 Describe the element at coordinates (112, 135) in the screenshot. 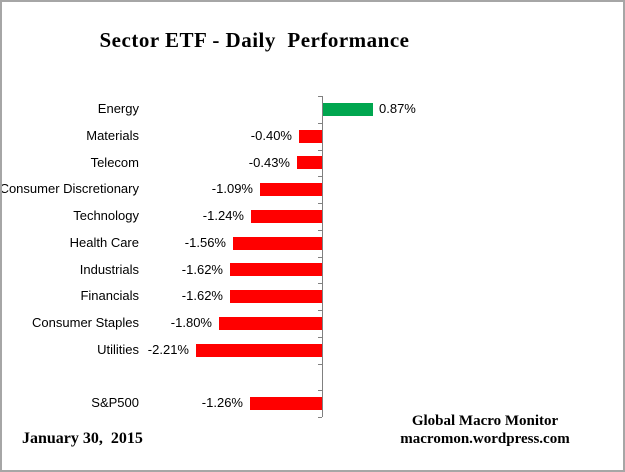

I see `category-label: Materials` at that location.